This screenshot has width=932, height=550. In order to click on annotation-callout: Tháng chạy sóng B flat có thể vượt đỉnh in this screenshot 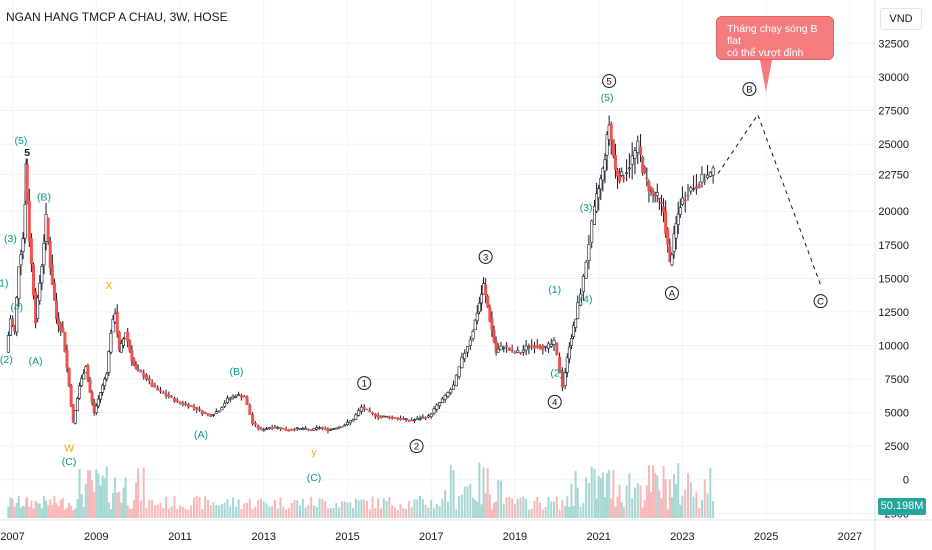, I will do `click(775, 38)`.